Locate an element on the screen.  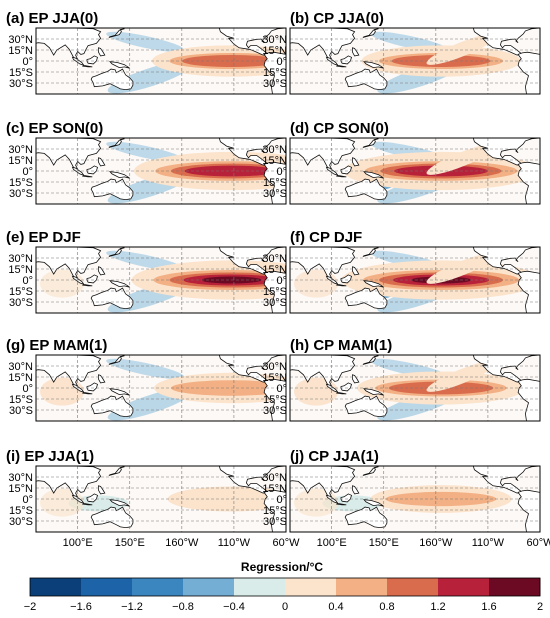
panel: (b) CP JJA(0)30°N15°N0°15°S30°S is located at coordinates (401, 52).